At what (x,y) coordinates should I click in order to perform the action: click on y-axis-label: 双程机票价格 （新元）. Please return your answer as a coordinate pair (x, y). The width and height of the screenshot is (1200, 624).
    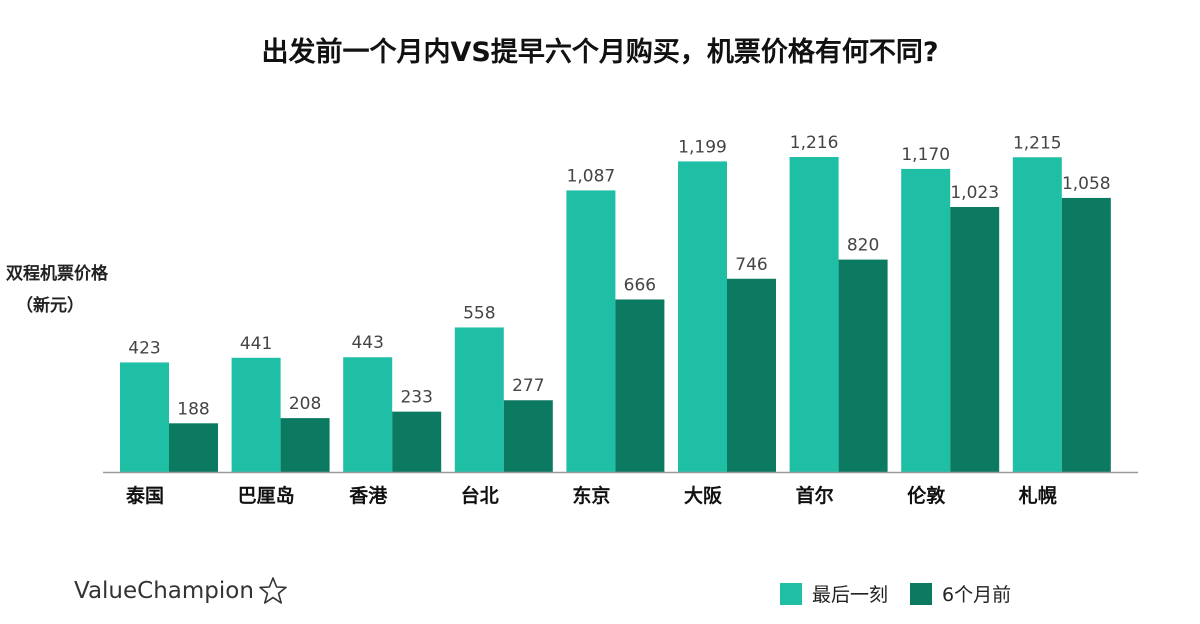
    Looking at the image, I should click on (57, 290).